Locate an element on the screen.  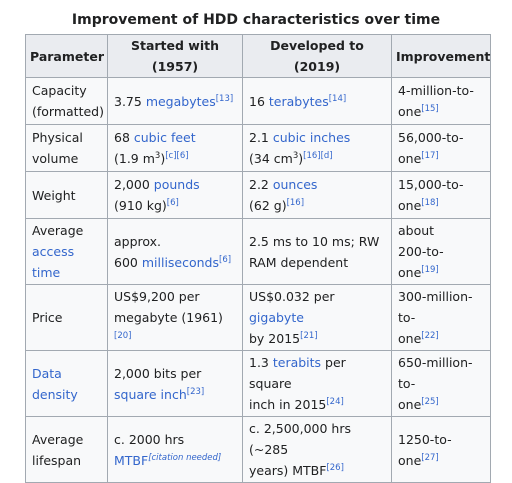
cell-param: Price is located at coordinates (66, 317).